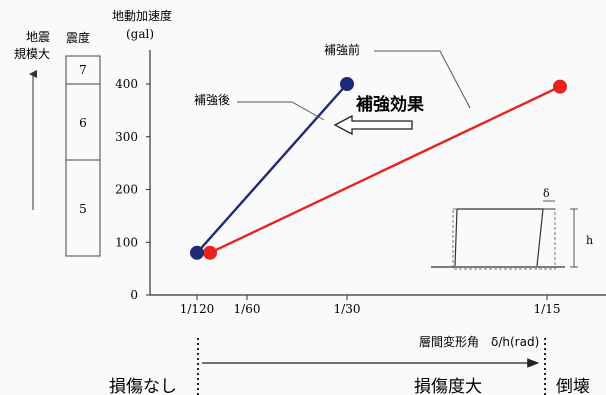 The width and height of the screenshot is (606, 395). I want to click on y-ticks: 0 100 200 300 400, so click(132, 189).